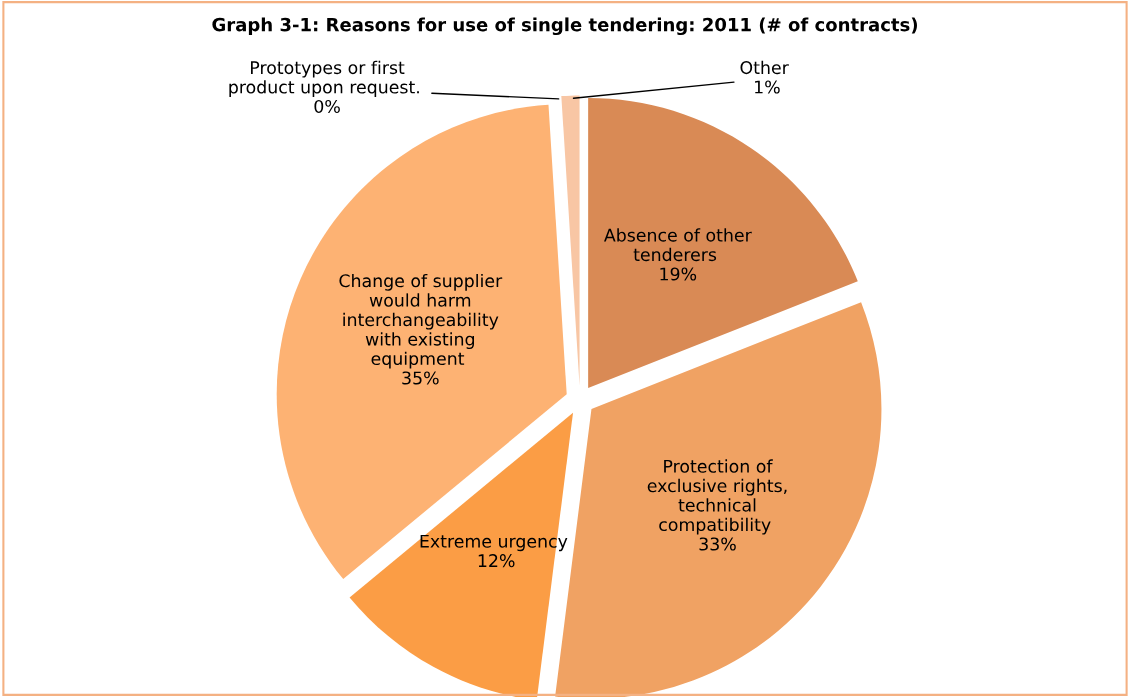 The width and height of the screenshot is (1130, 697). What do you see at coordinates (421, 321) in the screenshot?
I see `slice-label: Change of supplier would harm interchangeability with existing equipment` at bounding box center [421, 321].